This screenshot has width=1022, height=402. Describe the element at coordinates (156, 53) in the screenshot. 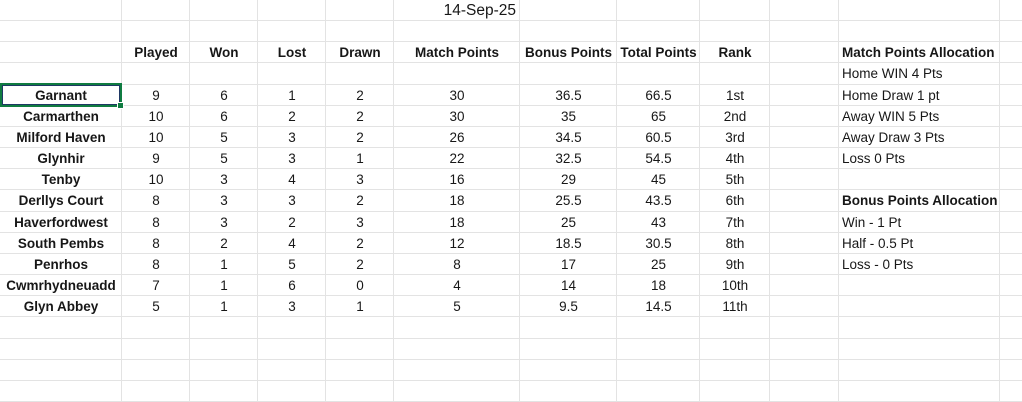

I see `header-played: Played` at that location.